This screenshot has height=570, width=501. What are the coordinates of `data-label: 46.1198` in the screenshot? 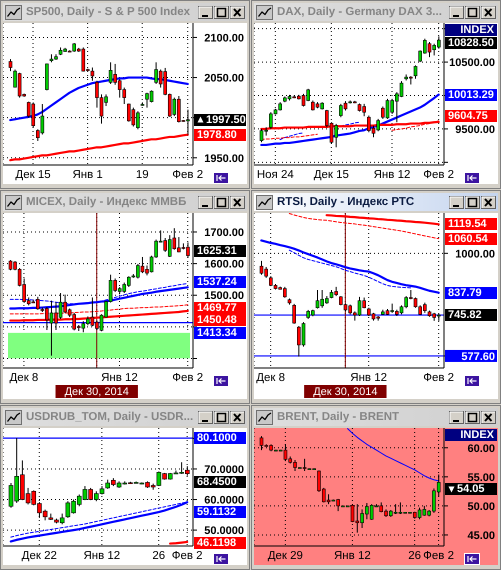 It's located at (220, 542).